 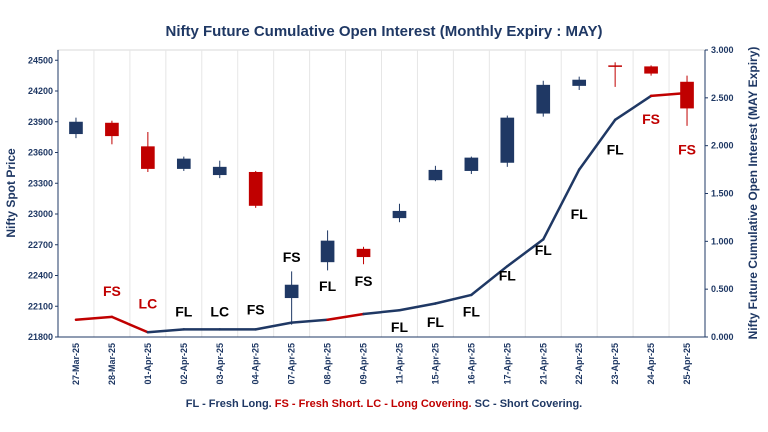 What do you see at coordinates (11, 193) in the screenshot?
I see `y-left-axis-title: Nifty Spot Price` at bounding box center [11, 193].